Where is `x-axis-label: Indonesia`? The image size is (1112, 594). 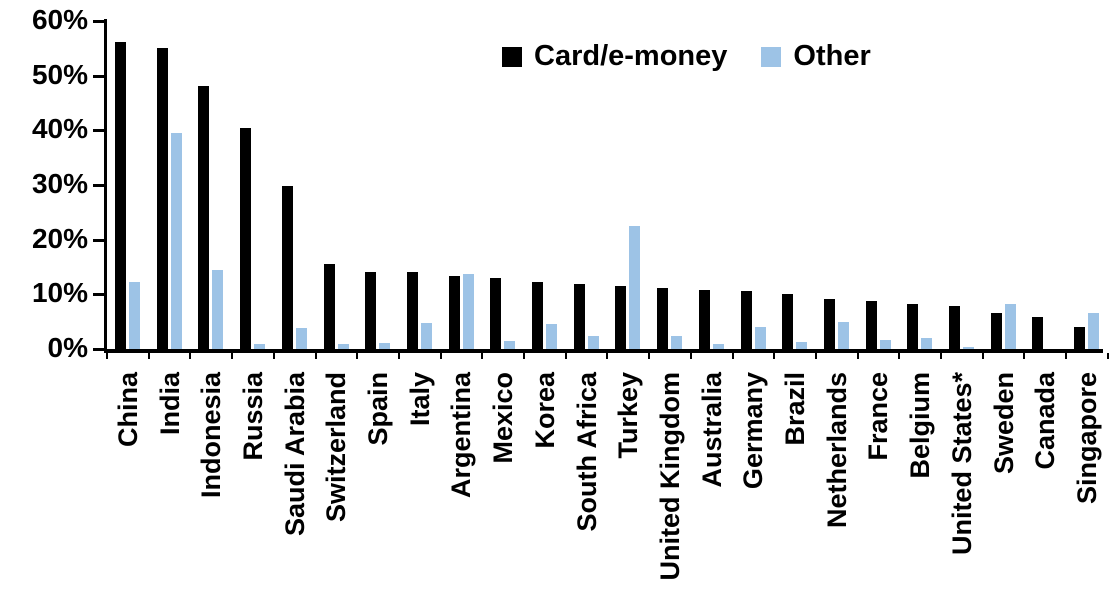
x-axis-label: Indonesia is located at coordinates (211, 435).